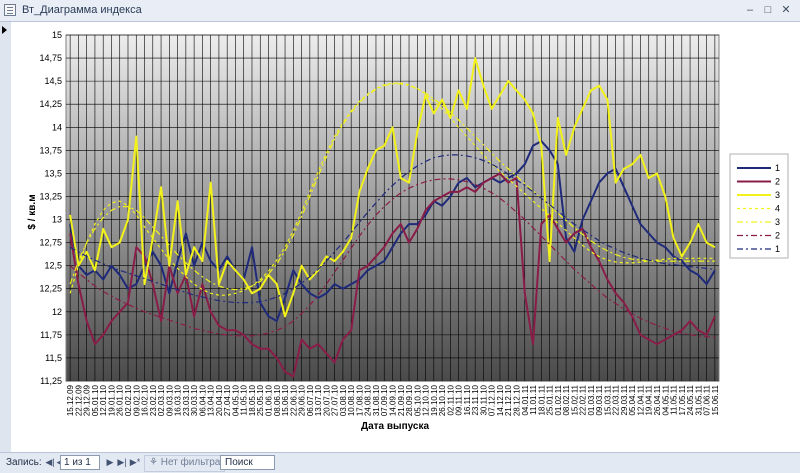 The width and height of the screenshot is (800, 473). Describe the element at coordinates (103, 400) in the screenshot. I see `x-tick-label: 12.01.10` at that location.